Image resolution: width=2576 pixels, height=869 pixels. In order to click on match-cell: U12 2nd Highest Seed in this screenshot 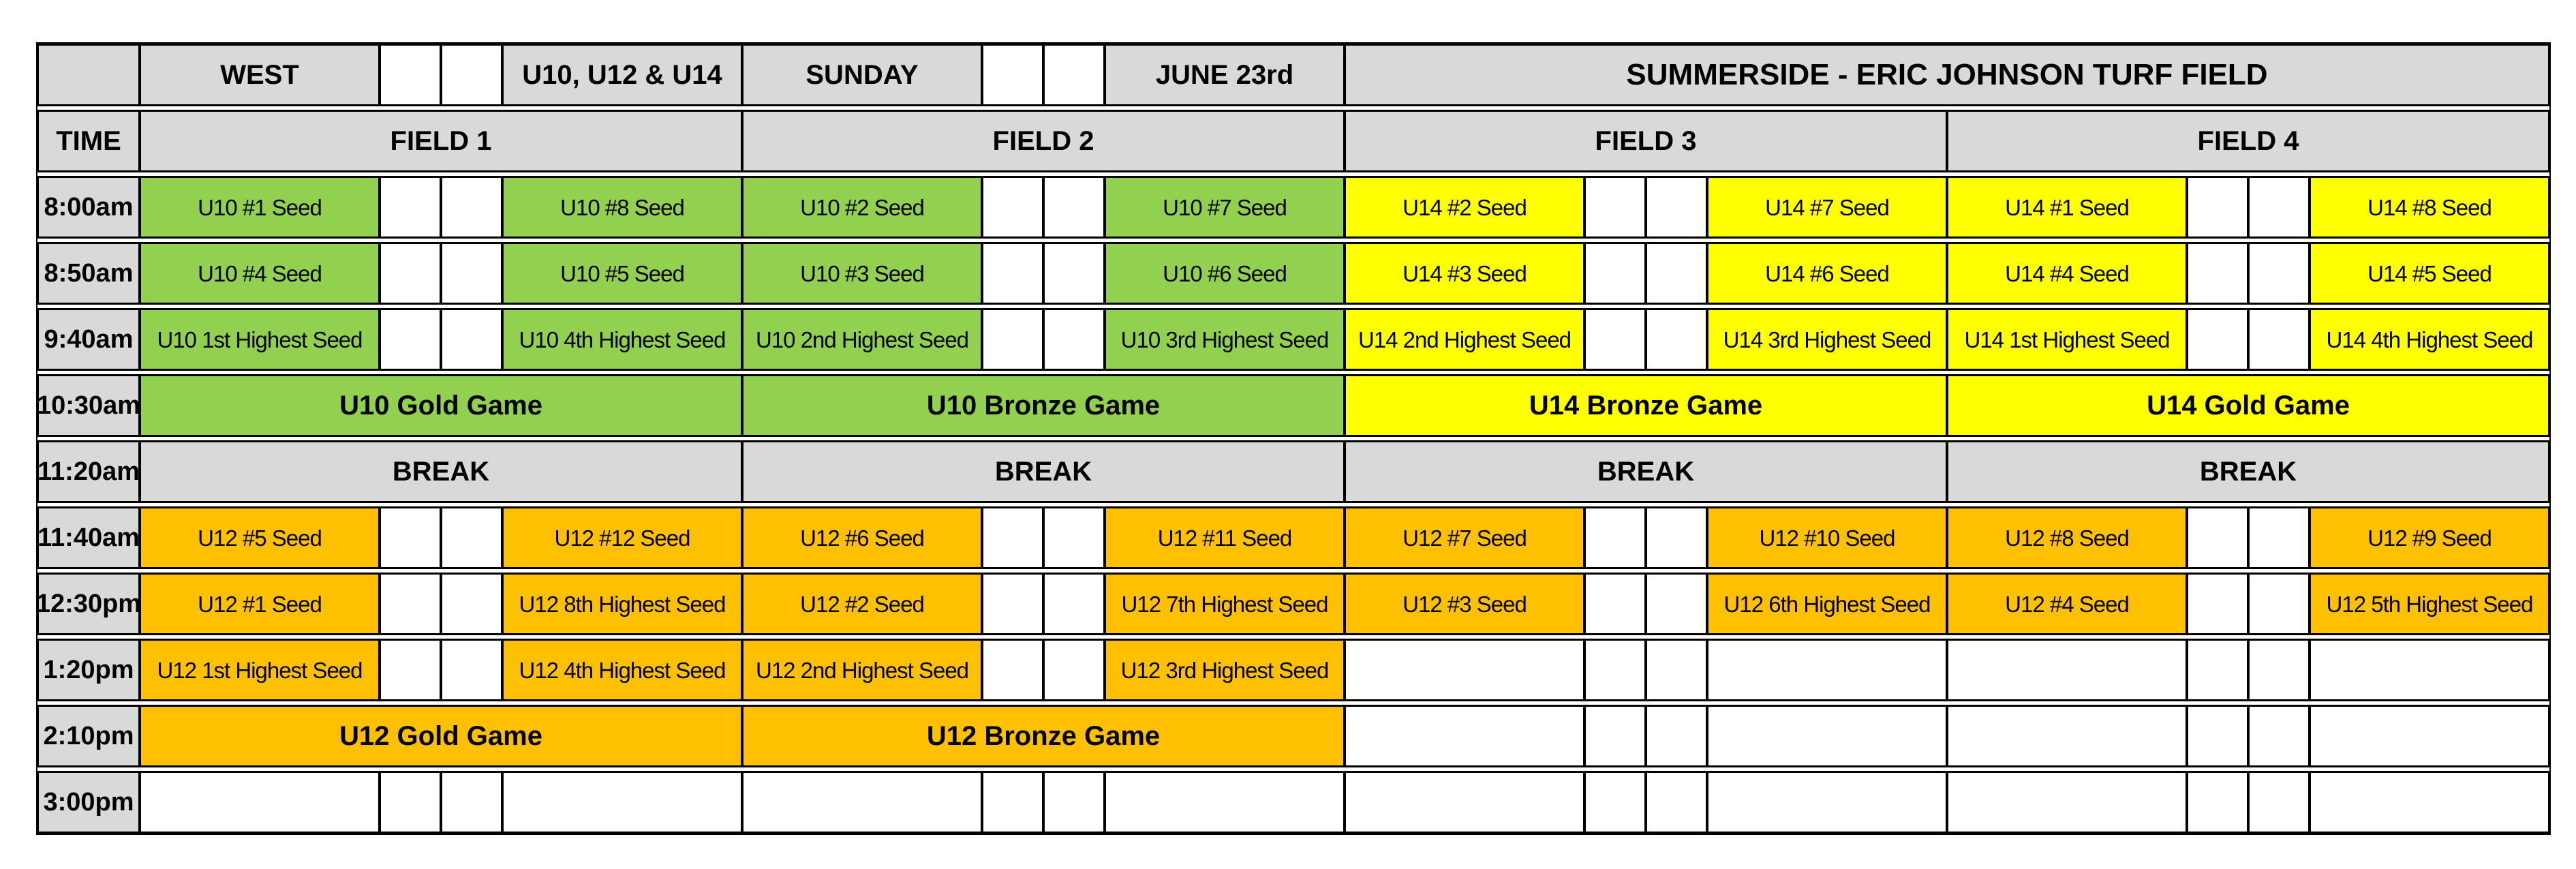, I will do `click(862, 670)`.